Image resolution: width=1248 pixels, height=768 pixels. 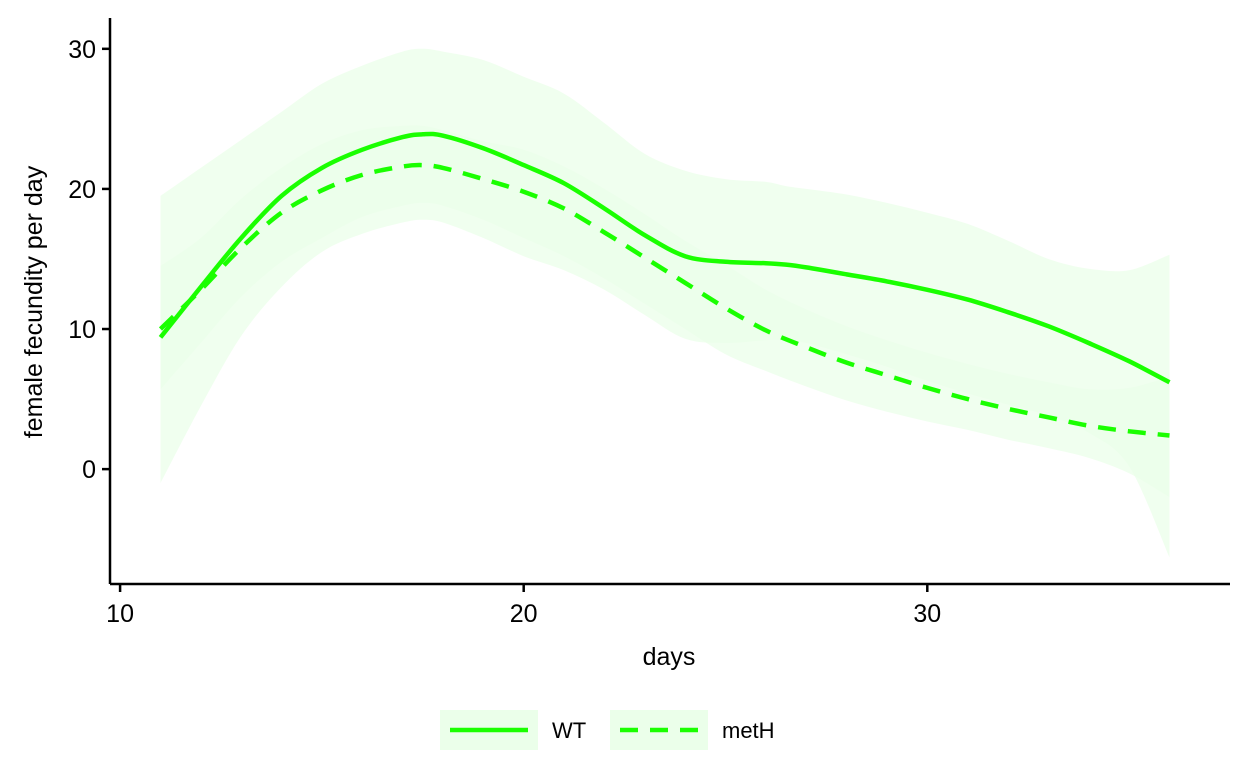 I want to click on legend-label: metH, so click(x=748, y=730).